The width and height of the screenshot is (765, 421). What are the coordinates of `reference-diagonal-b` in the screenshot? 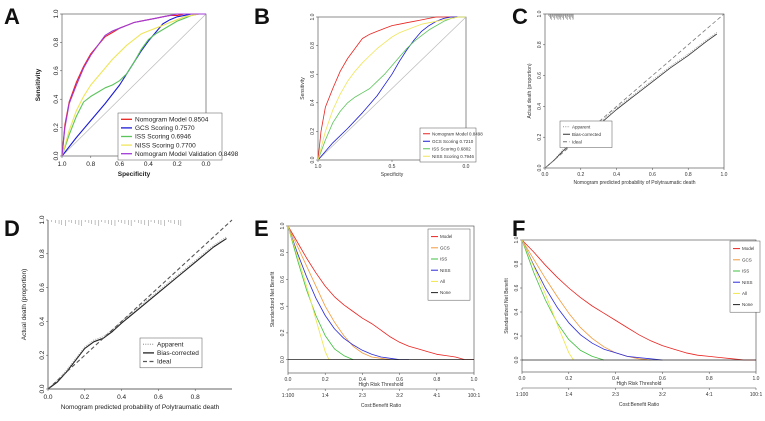 It's located at (392, 88).